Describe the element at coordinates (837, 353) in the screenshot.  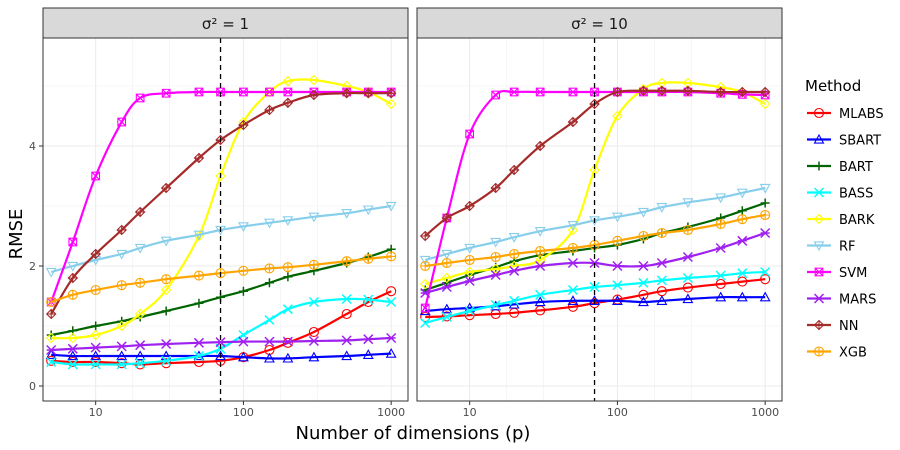
I see `legend-item-xgb: XGB` at that location.